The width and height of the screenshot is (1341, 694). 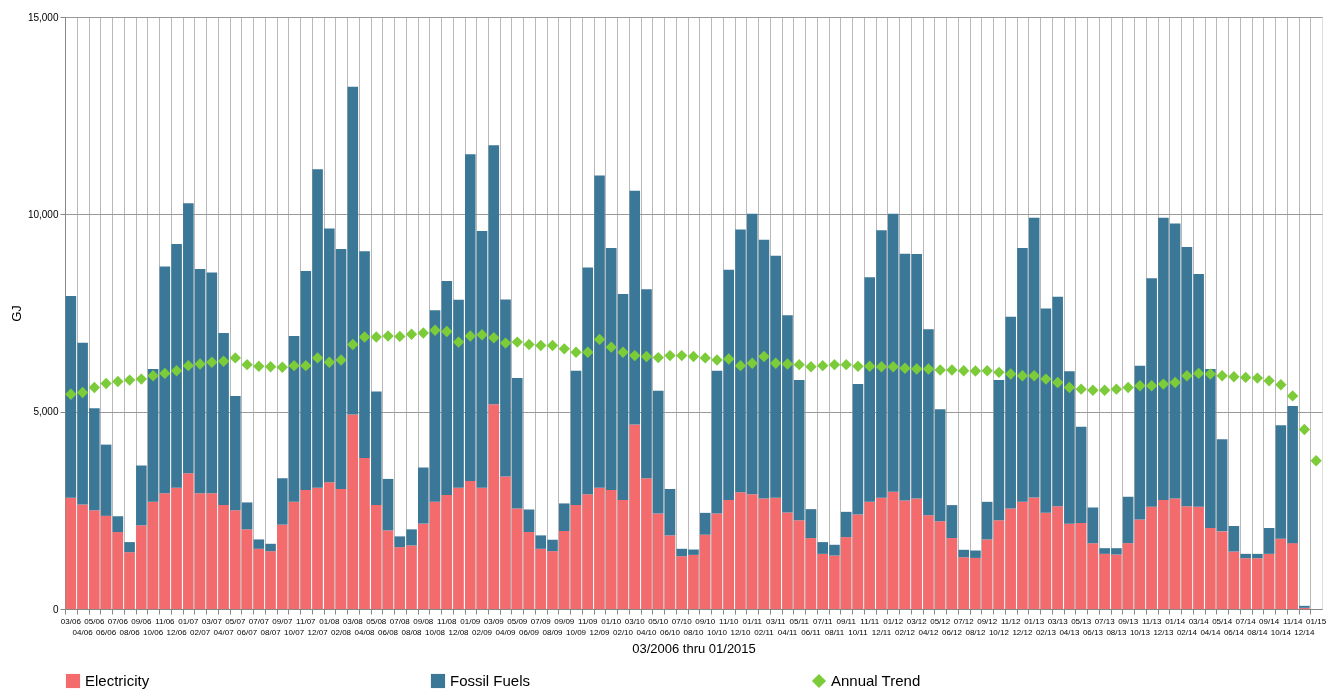 What do you see at coordinates (1116, 632) in the screenshot?
I see `x-tick-label: 08/13` at bounding box center [1116, 632].